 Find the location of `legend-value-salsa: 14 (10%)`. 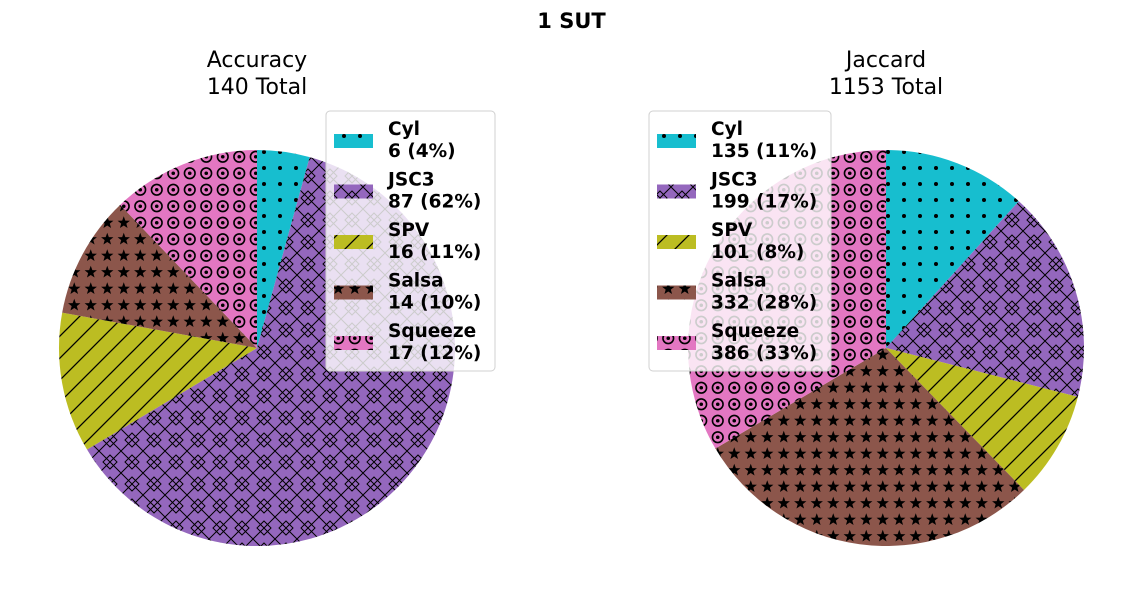

legend-value-salsa: 14 (10%) is located at coordinates (434, 303).